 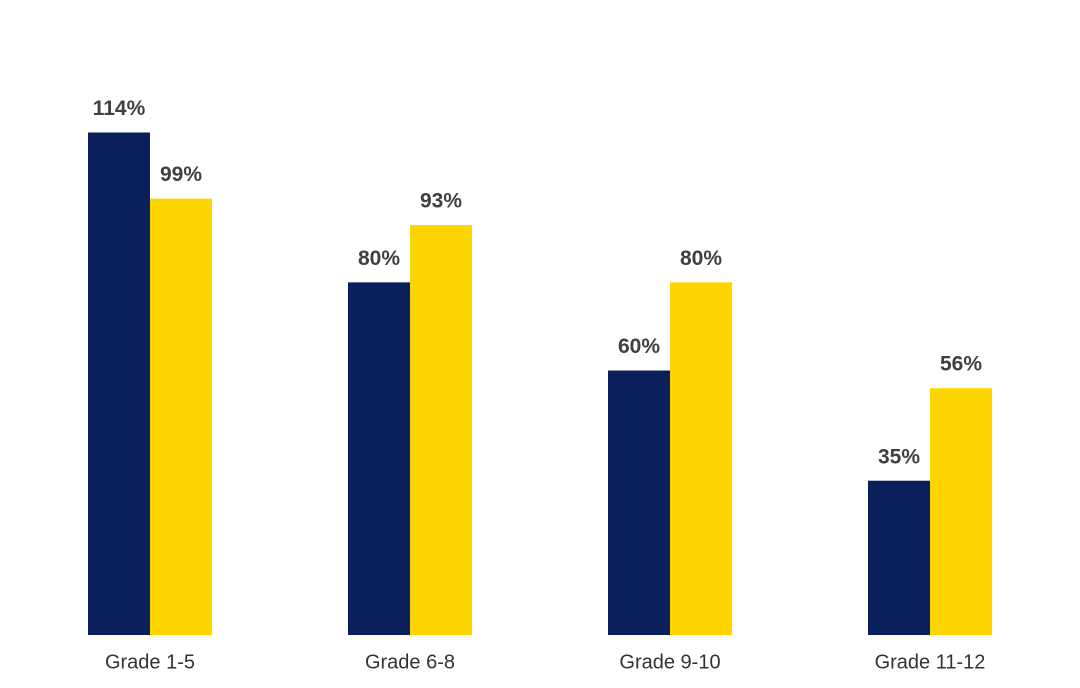 What do you see at coordinates (181, 174) in the screenshot?
I see `data-label: 99%` at bounding box center [181, 174].